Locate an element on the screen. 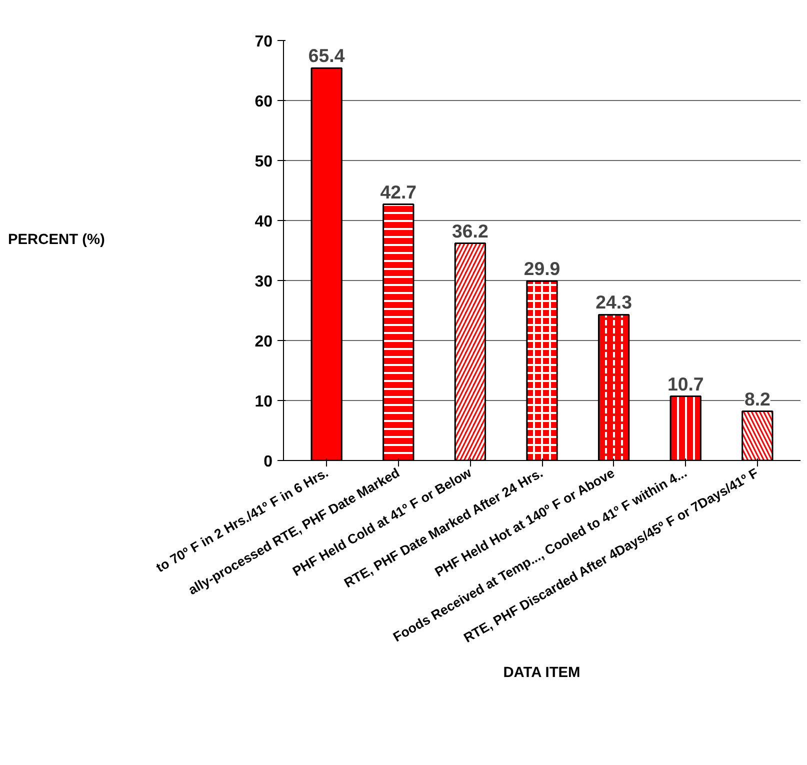  data-label: 36.2 is located at coordinates (470, 231).